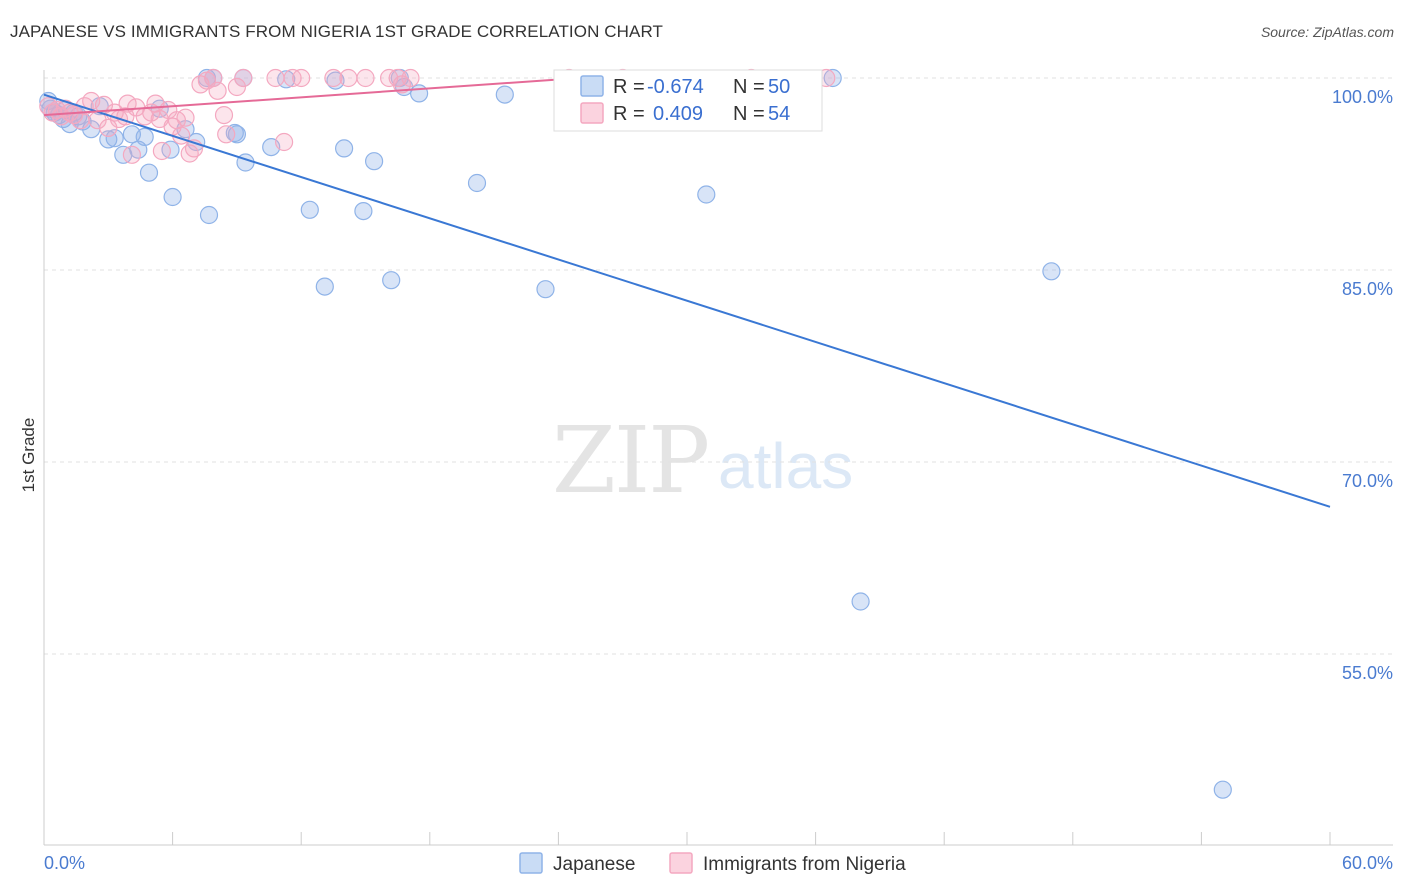  Describe the element at coordinates (785, 466) in the screenshot. I see `watermark-atlas: atlas` at that location.